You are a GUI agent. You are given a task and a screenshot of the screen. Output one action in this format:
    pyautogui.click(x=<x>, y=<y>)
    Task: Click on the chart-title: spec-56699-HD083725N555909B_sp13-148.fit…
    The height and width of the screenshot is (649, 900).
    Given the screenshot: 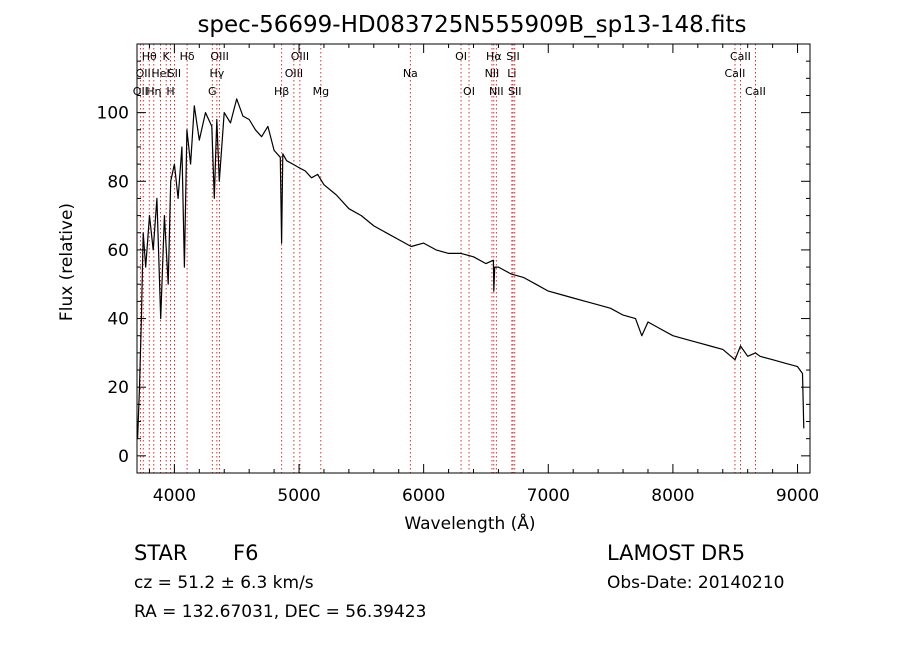 What is the action you would take?
    pyautogui.click(x=471, y=25)
    